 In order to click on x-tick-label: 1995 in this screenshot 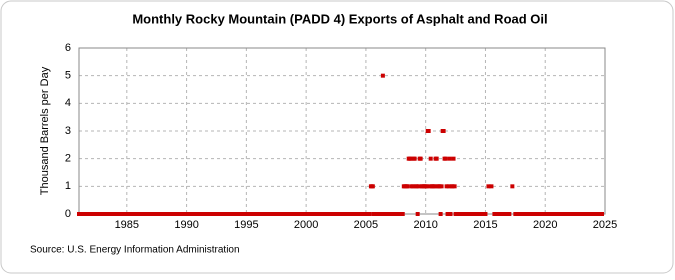, I will do `click(246, 225)`.